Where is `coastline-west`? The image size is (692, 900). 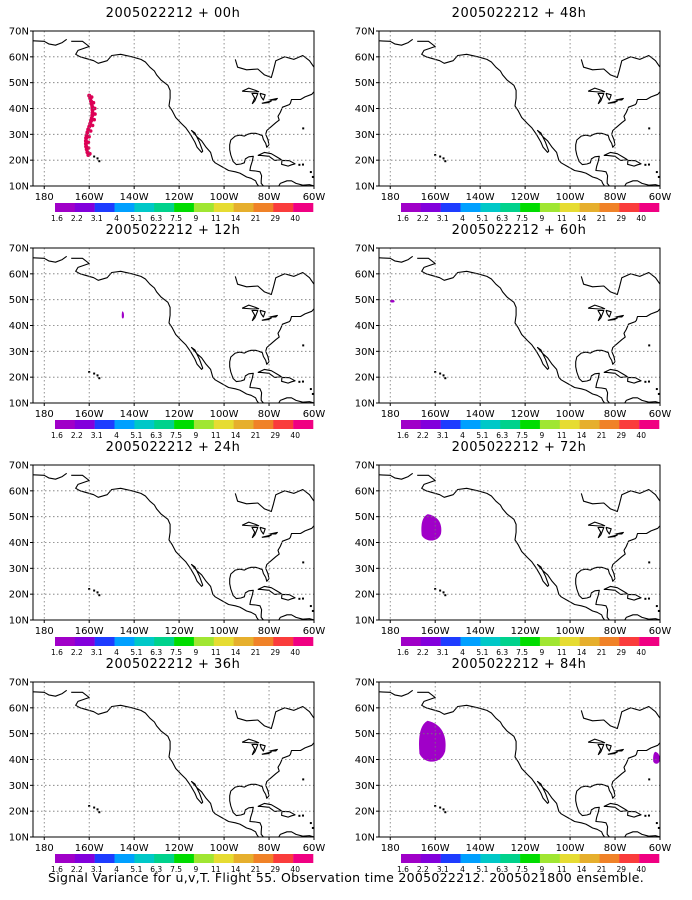
coastline-west is located at coordinates (511, 764).